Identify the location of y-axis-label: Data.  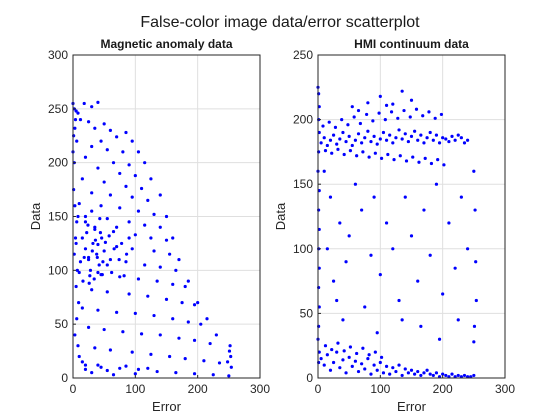
(35, 216).